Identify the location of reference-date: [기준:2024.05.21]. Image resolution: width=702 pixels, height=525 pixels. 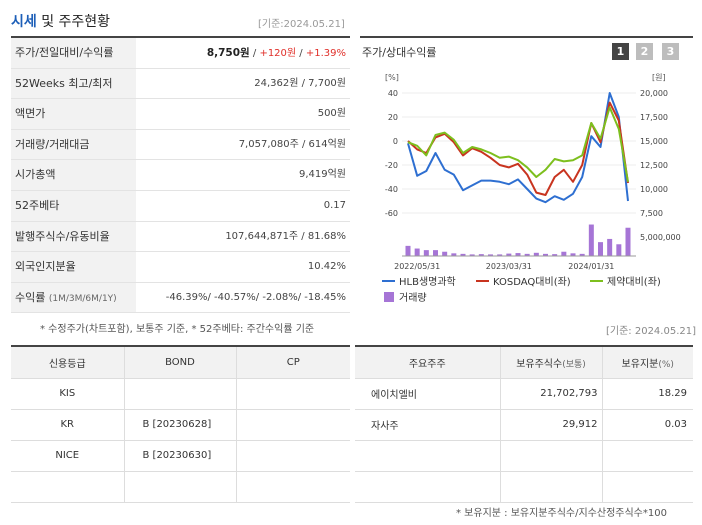
(301, 24).